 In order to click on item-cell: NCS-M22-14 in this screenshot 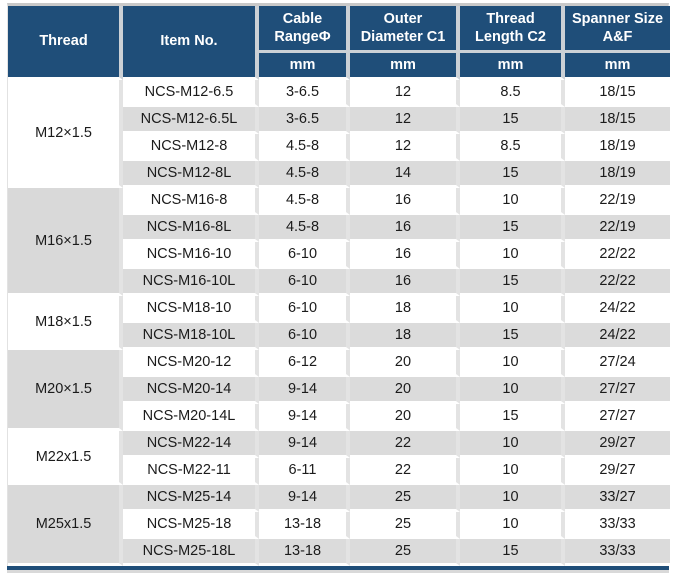, I will do `click(191, 444)`.